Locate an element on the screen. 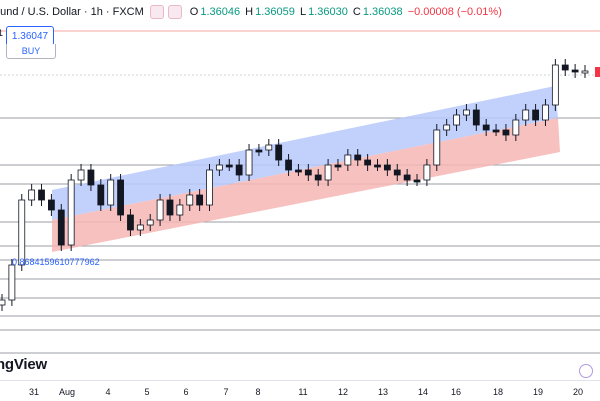 Image resolution: width=600 pixels, height=401 pixels. order-price: 1.36047 is located at coordinates (30, 36).